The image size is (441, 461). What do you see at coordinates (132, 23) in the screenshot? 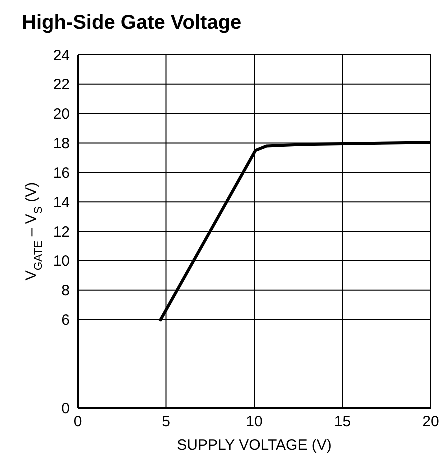
I see `chart-title: High-Side Gate Voltage` at bounding box center [132, 23].